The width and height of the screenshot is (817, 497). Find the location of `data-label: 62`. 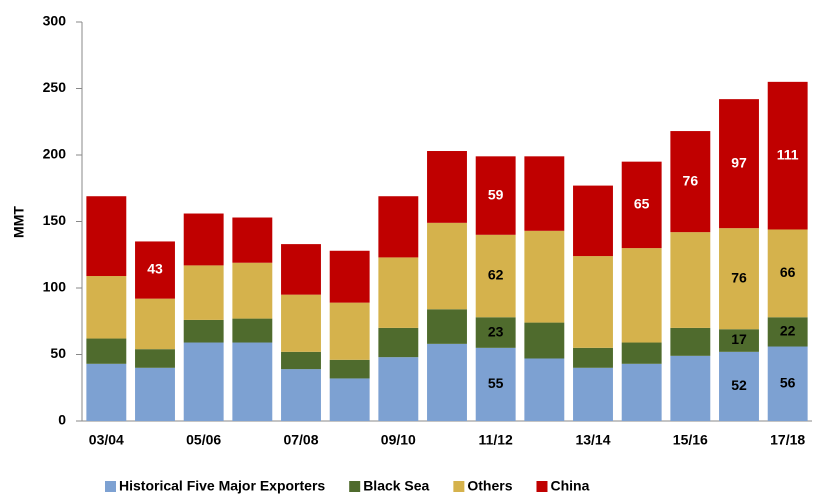

data-label: 62 is located at coordinates (496, 275).